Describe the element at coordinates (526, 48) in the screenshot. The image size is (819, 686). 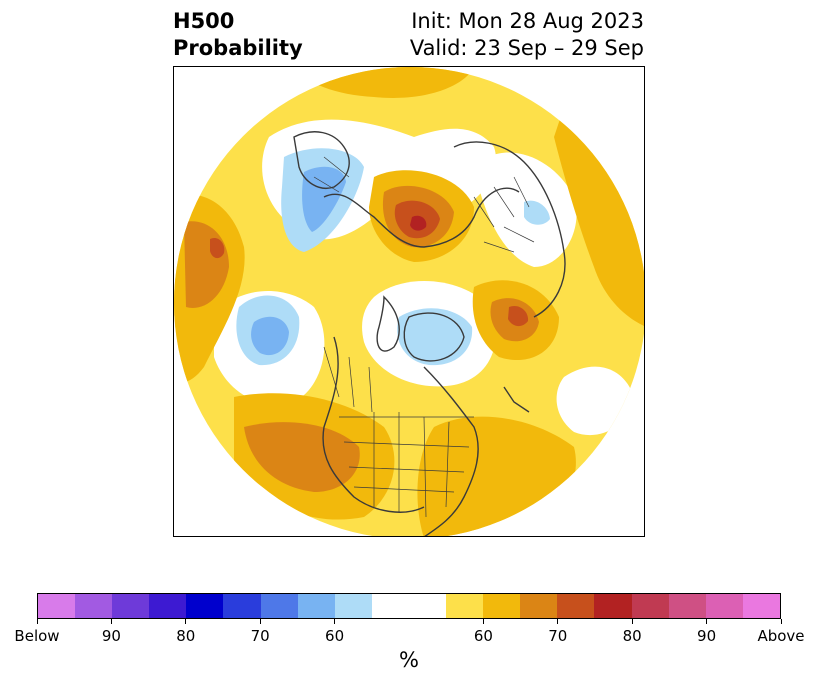
I see `title-valid-range: Valid: 23 Sep – 29 Sep` at that location.